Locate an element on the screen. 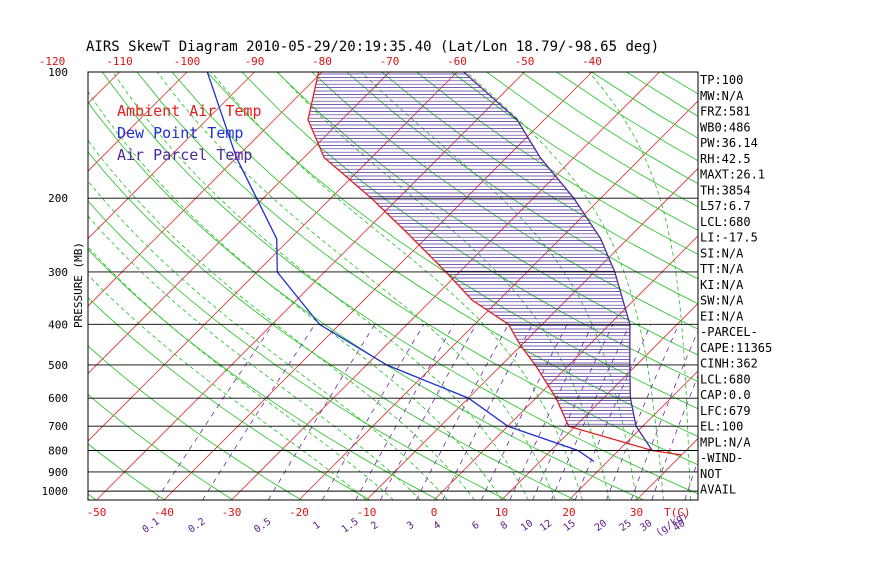 This screenshot has width=870, height=564. legend-entry: Air Parcel Temp is located at coordinates (184, 155).